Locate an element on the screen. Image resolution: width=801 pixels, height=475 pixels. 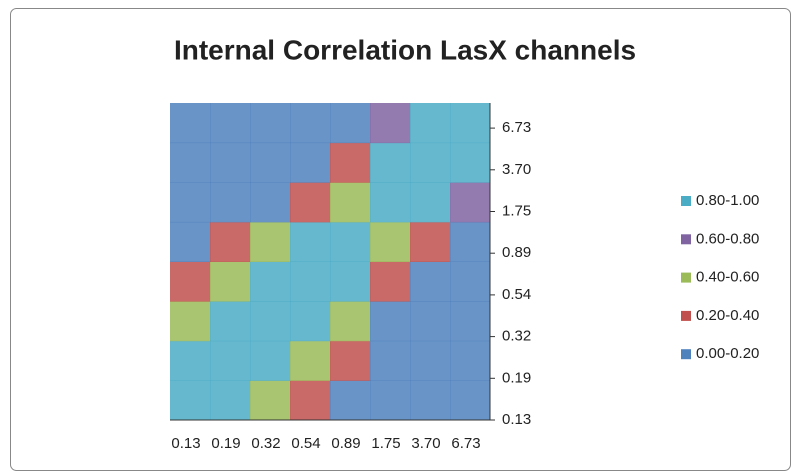
y-tick-label: 6.73 is located at coordinates (516, 127).